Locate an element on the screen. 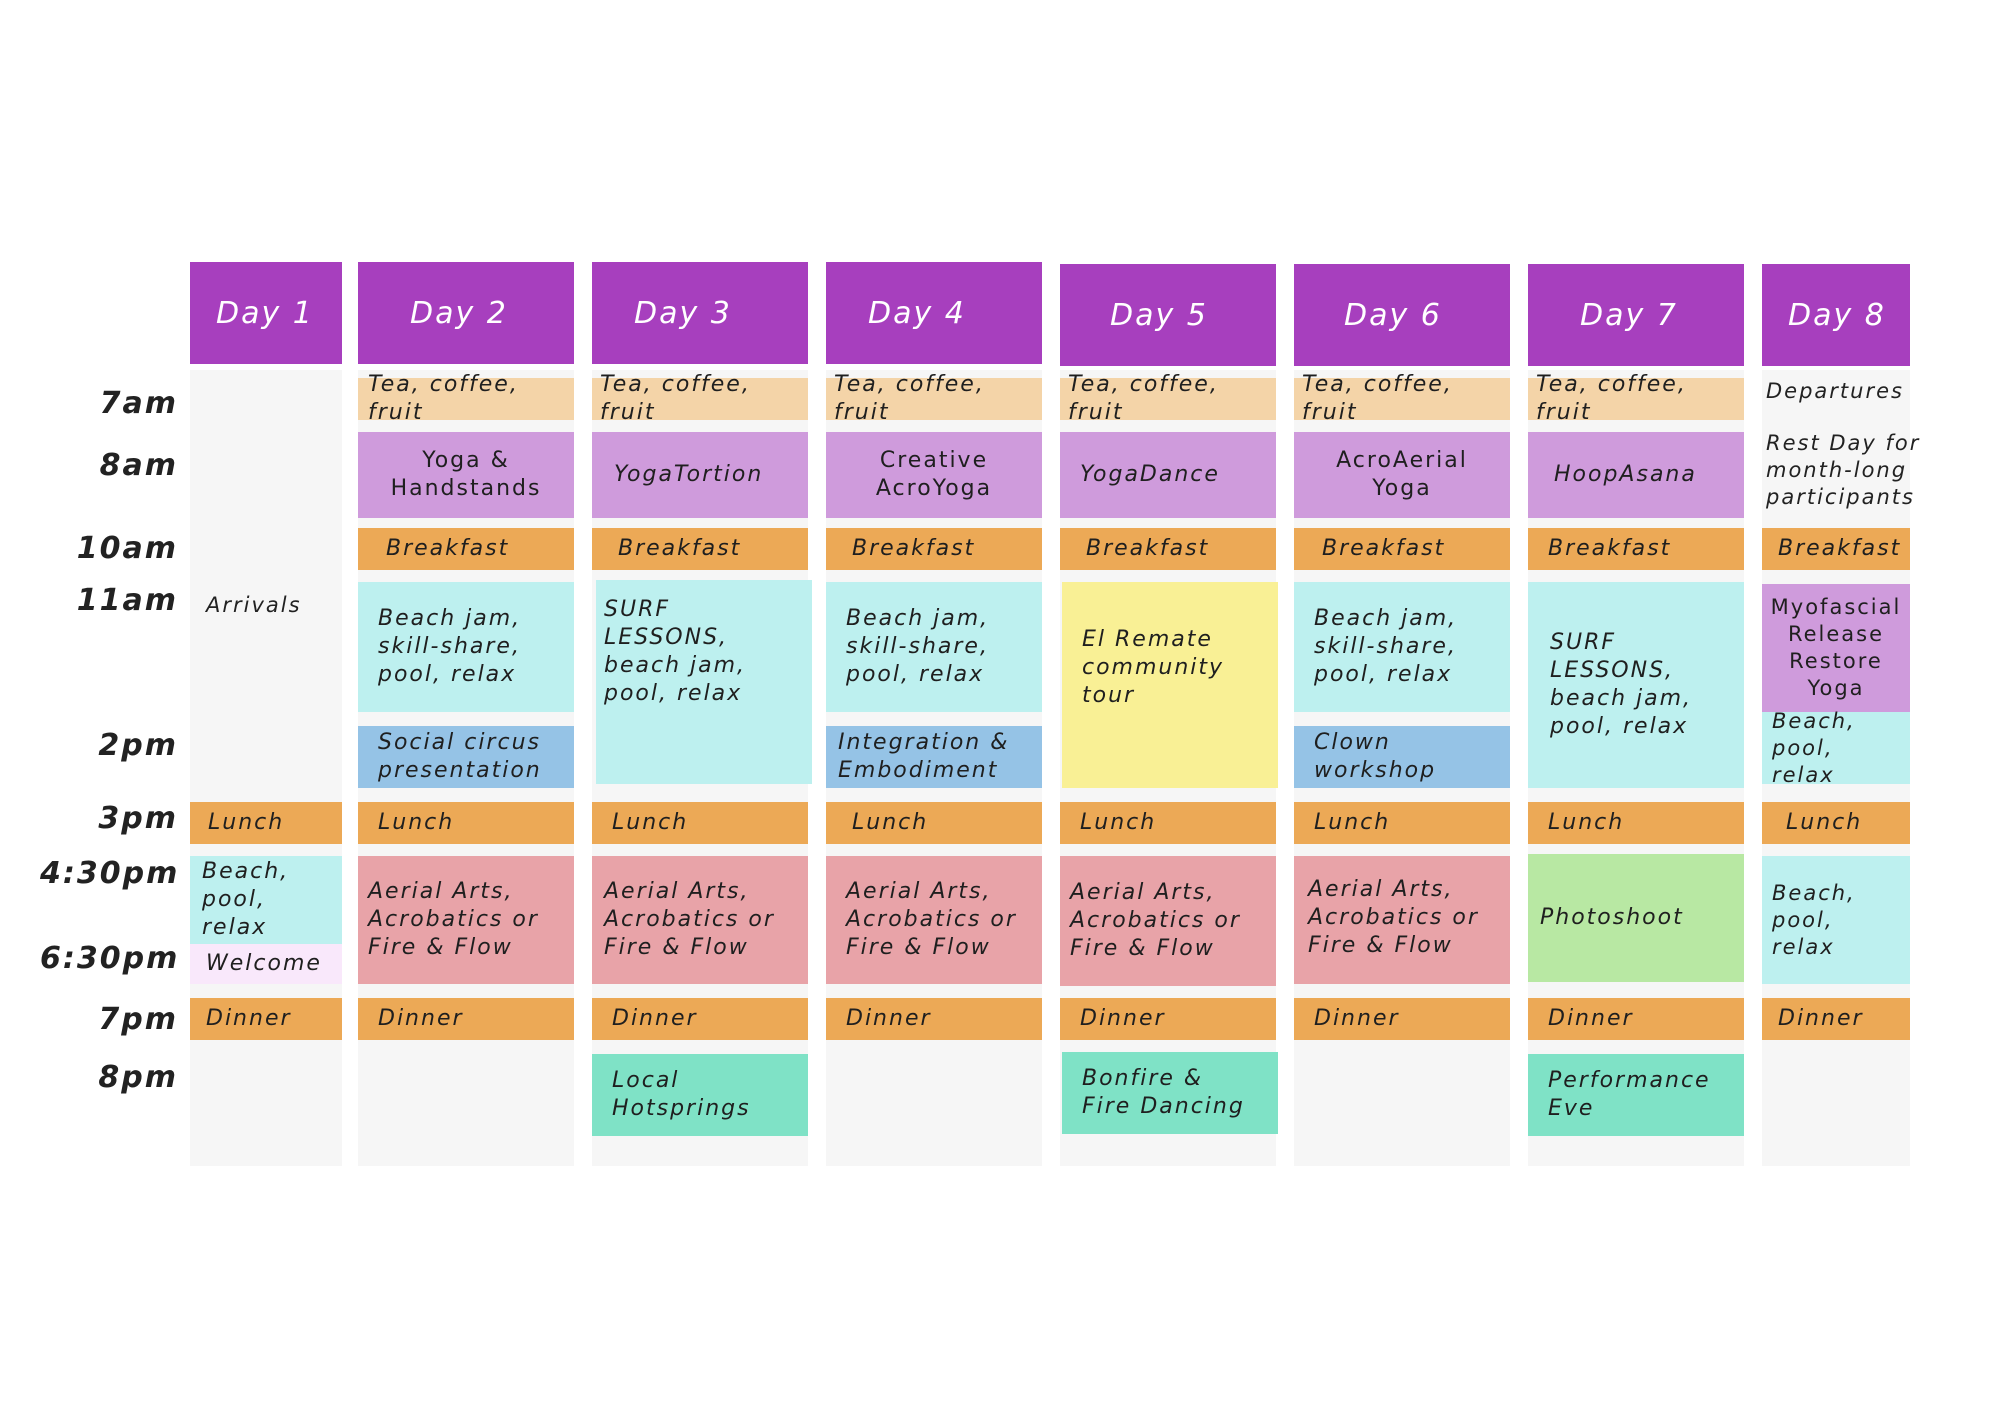  arrivals-note: Arrivals is located at coordinates (254, 605).